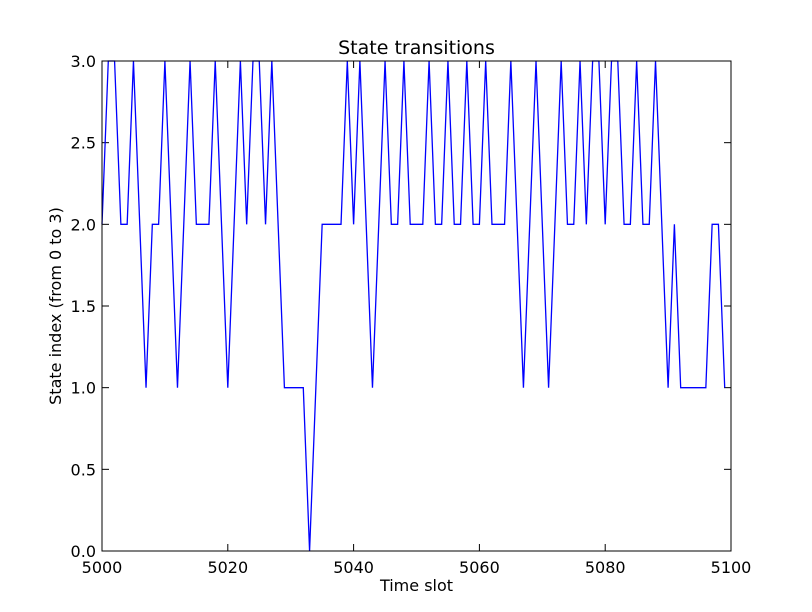  What do you see at coordinates (227, 567) in the screenshot?
I see `x-tick-label: 5020` at bounding box center [227, 567].